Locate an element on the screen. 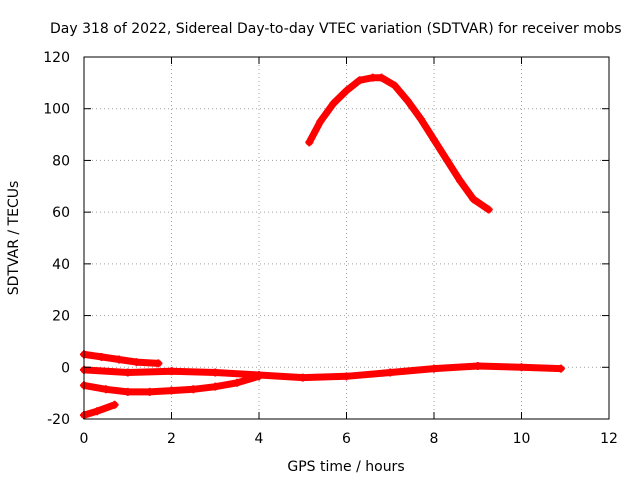  series-arc-high is located at coordinates (399, 143).